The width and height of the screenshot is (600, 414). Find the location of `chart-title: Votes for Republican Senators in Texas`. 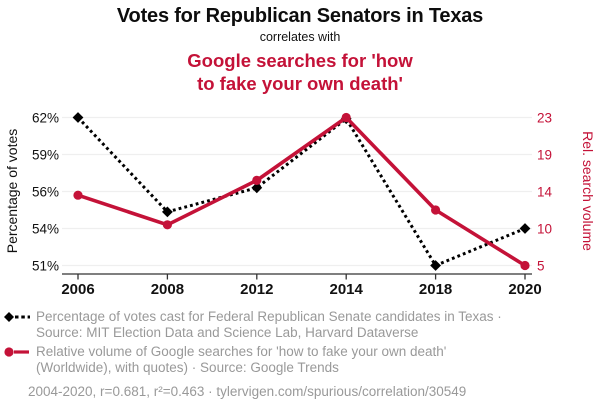

chart-title: Votes for Republican Senators in Texas is located at coordinates (300, 16).